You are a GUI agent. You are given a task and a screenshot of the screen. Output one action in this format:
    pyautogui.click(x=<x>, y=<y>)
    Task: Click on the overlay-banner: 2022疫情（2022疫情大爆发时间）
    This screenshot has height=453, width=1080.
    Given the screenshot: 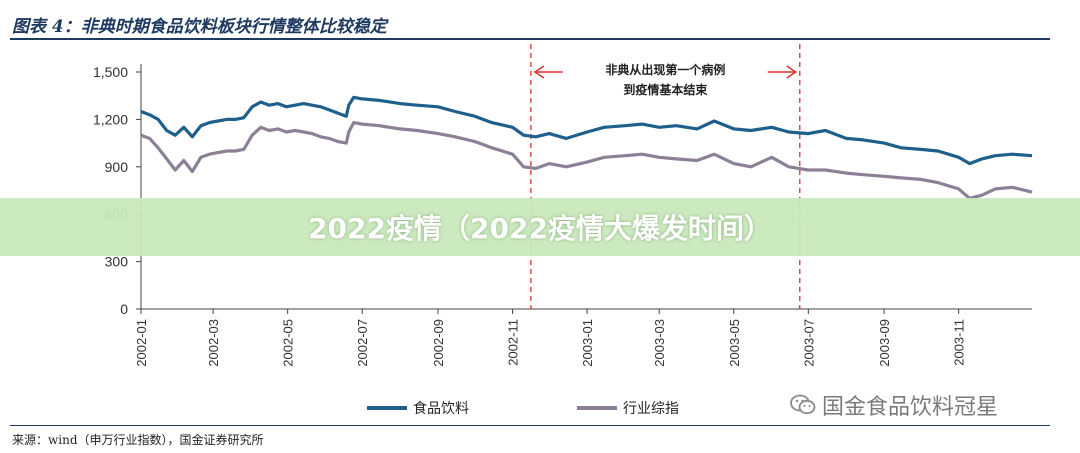 What is the action you would take?
    pyautogui.click(x=540, y=227)
    